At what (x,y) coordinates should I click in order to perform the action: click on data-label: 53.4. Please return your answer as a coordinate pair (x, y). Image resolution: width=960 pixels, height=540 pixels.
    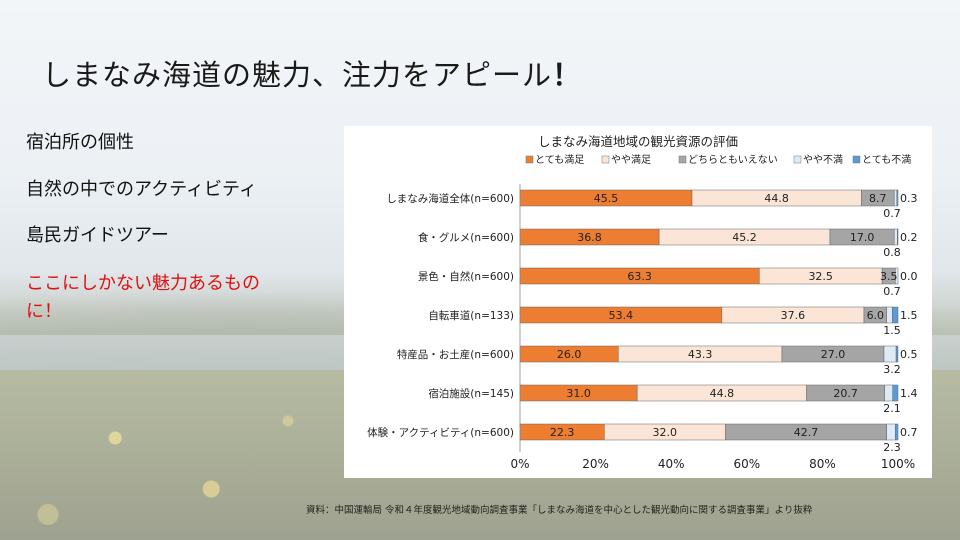
    Looking at the image, I should click on (621, 315).